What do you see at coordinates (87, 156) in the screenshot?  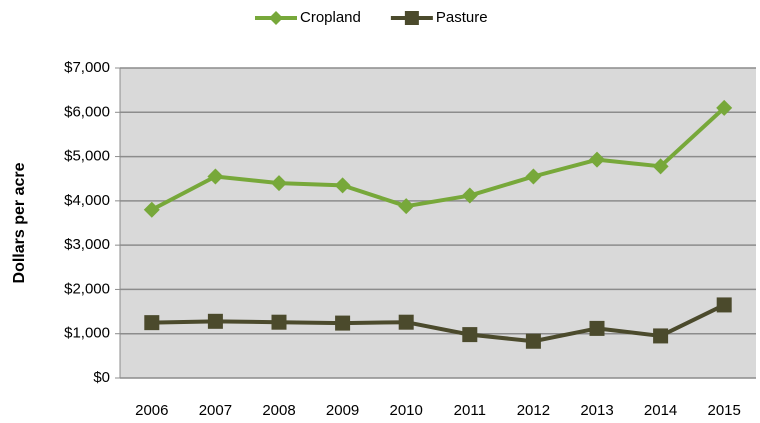 I see `y-tick-label: $5,000` at bounding box center [87, 156].